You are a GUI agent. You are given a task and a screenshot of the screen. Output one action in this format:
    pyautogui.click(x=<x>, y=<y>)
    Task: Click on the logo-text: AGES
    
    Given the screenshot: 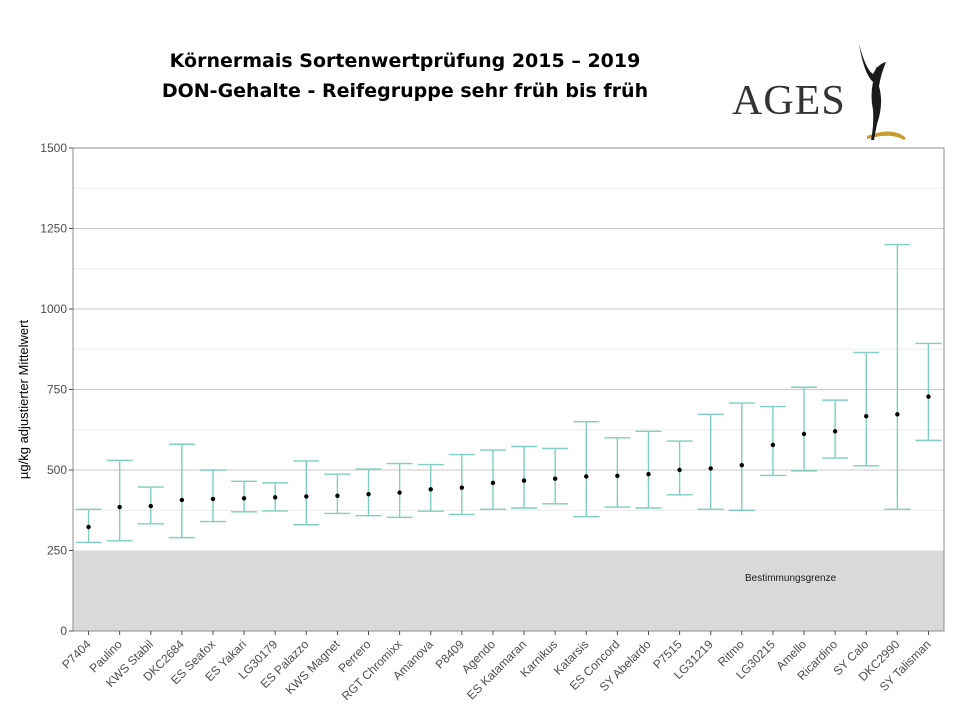 What is the action you would take?
    pyautogui.click(x=789, y=101)
    